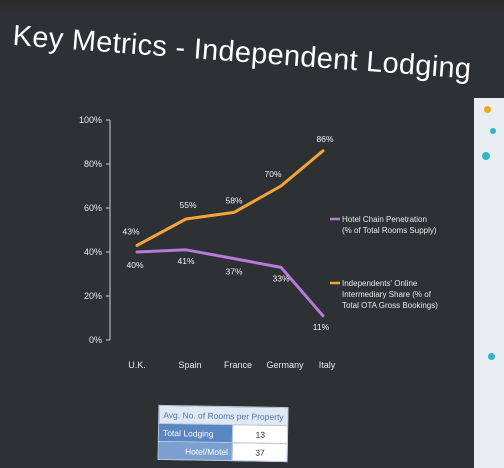 This screenshot has width=504, height=468. Describe the element at coordinates (93, 252) in the screenshot. I see `y-tick-label: 40%` at that location.